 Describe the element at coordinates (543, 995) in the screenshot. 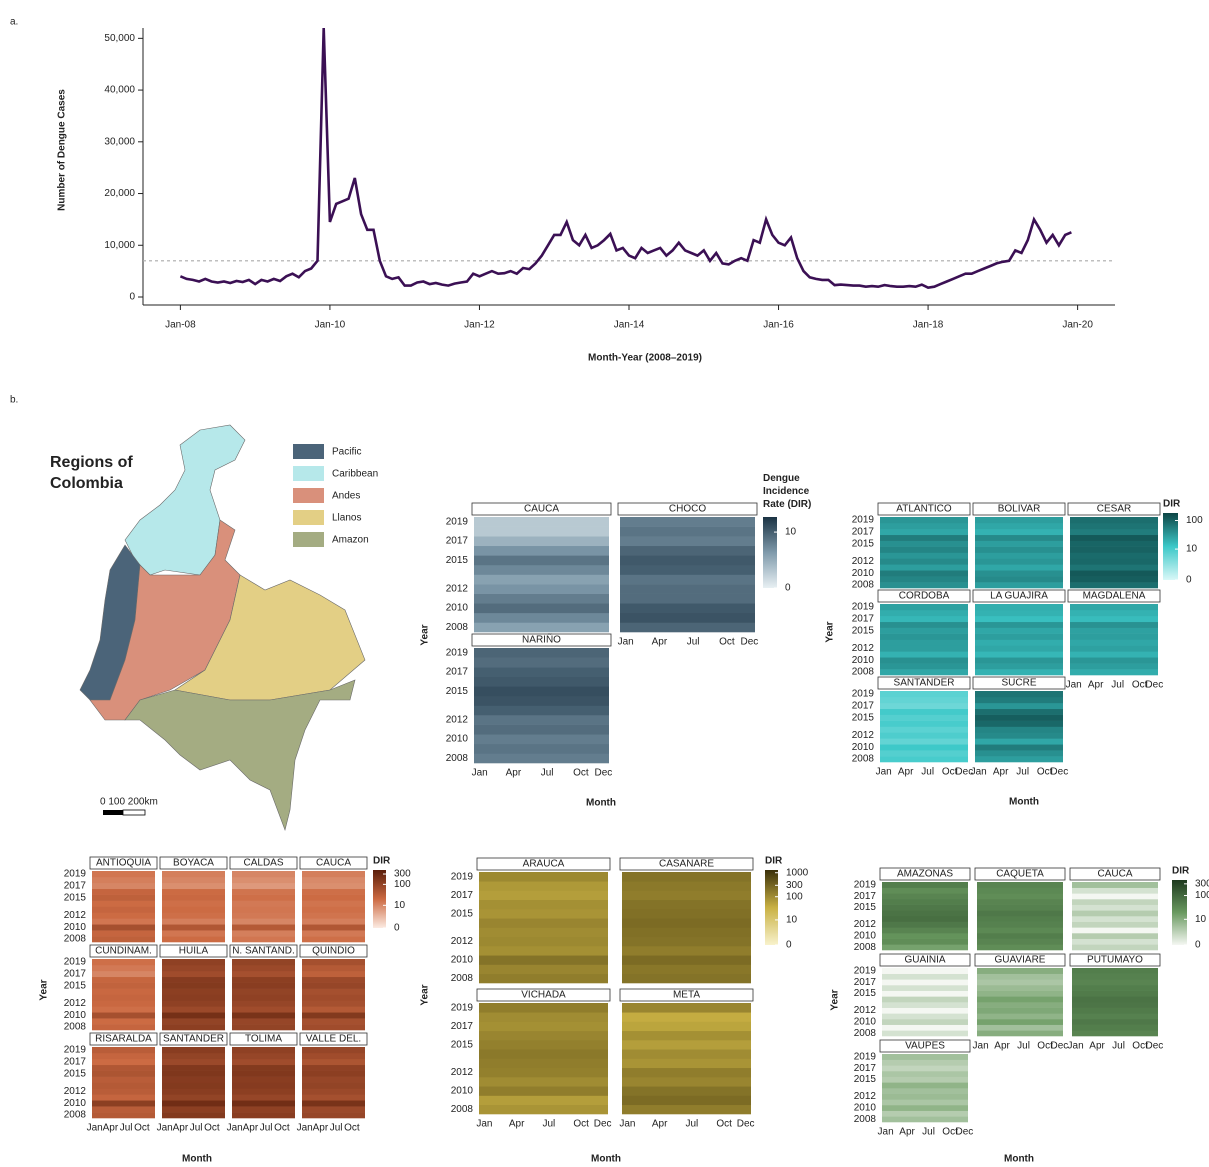

I see `facet-label: VICHADA` at that location.